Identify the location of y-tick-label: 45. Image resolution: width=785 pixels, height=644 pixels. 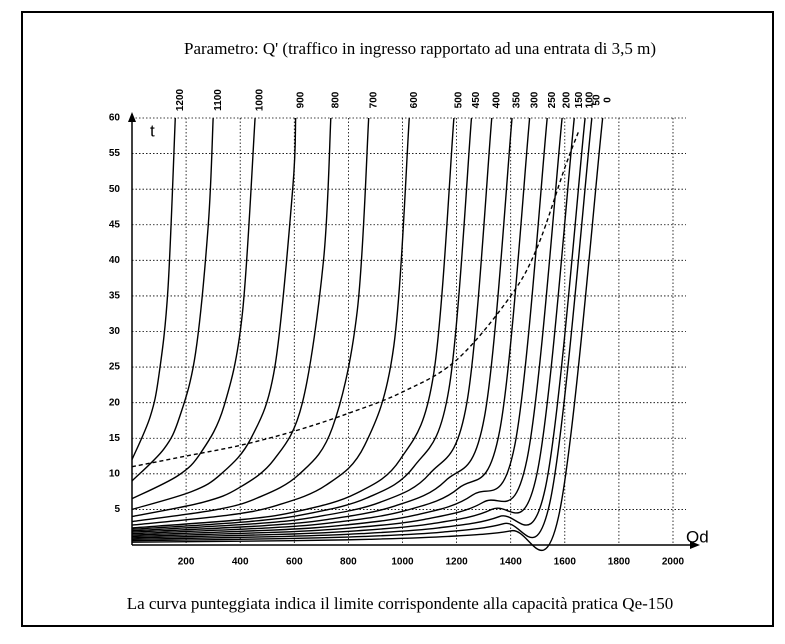
(115, 224).